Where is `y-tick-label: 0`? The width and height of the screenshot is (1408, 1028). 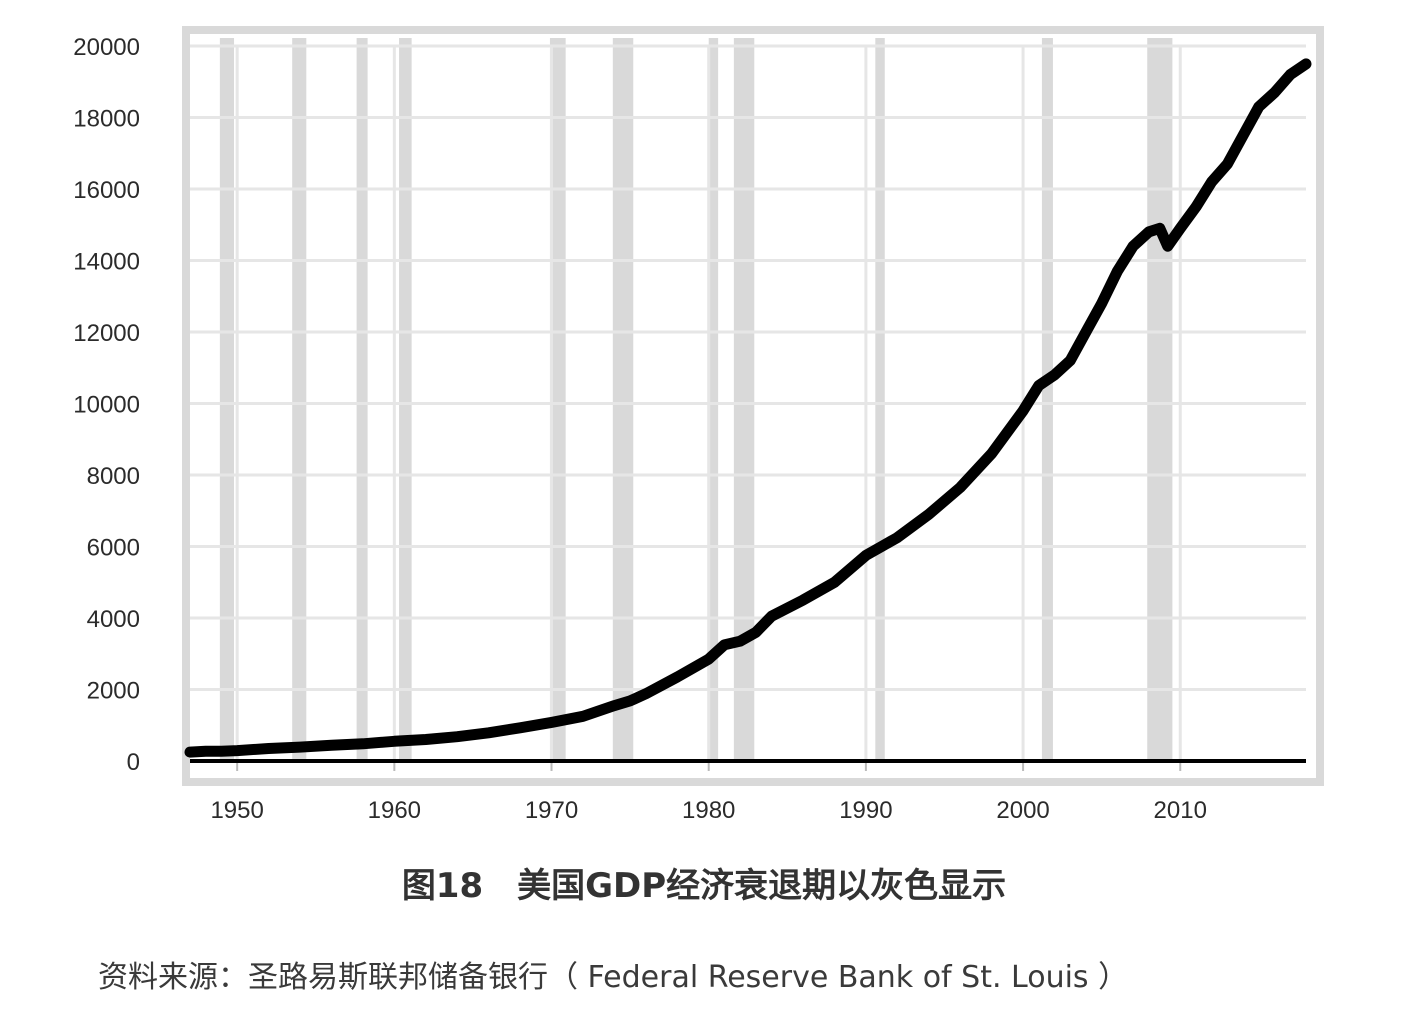
y-tick-label: 0 is located at coordinates (133, 762).